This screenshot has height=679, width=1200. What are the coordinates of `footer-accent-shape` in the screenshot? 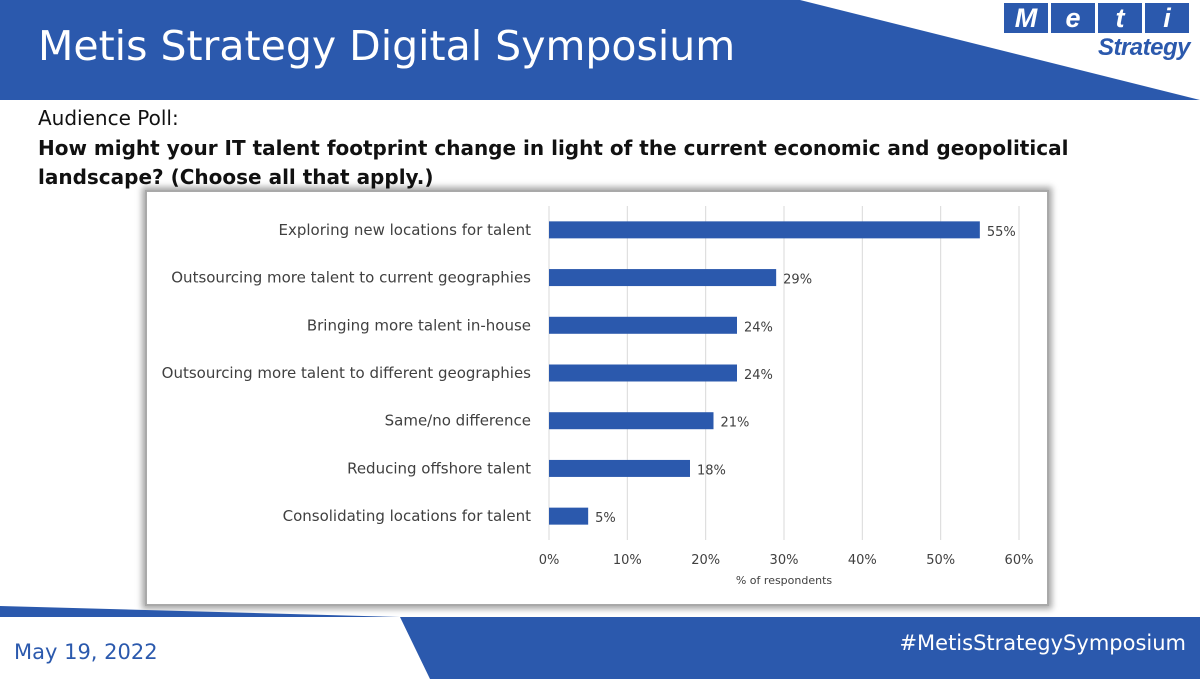 It's located at (200, 611).